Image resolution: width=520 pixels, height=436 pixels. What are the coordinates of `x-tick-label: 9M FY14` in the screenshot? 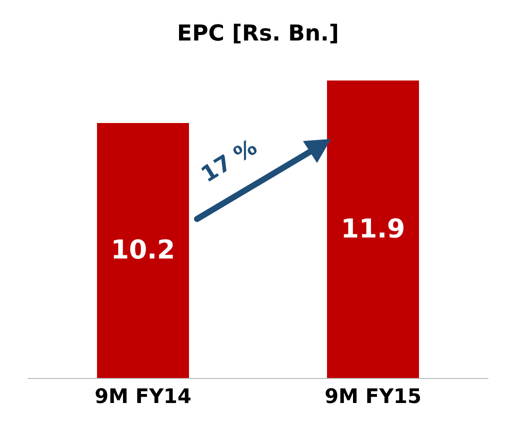 It's located at (143, 396).